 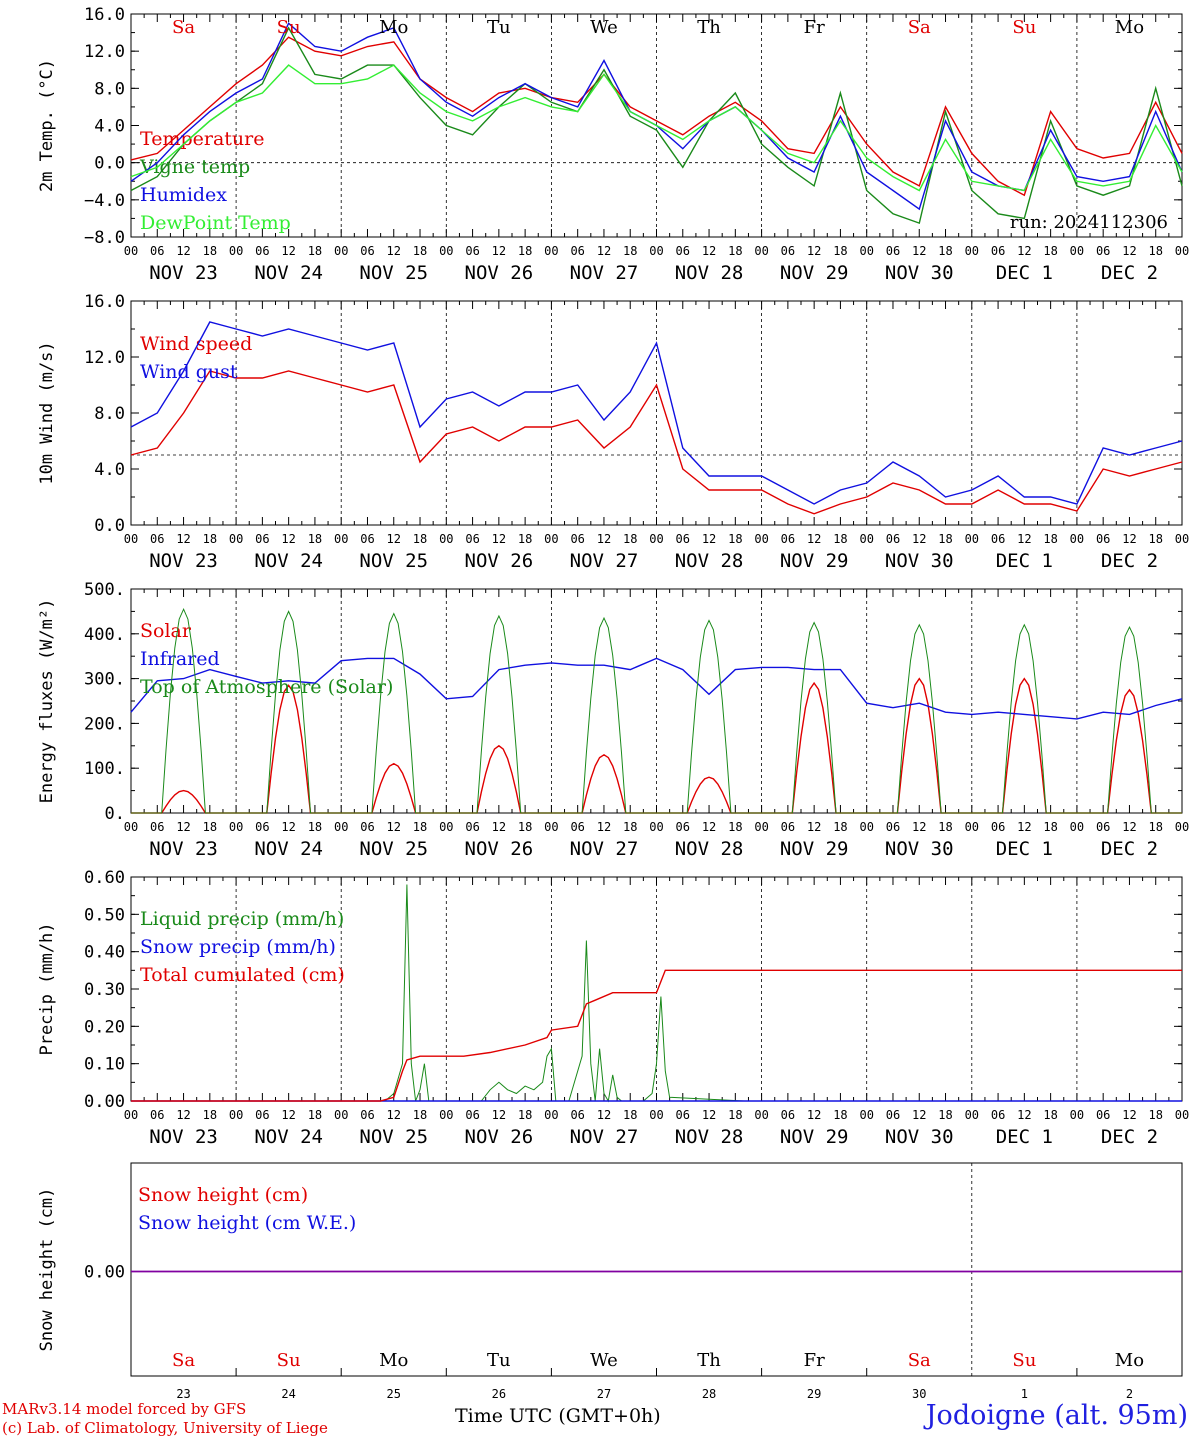 What do you see at coordinates (499, 1394) in the screenshot?
I see `day-number: 26` at bounding box center [499, 1394].